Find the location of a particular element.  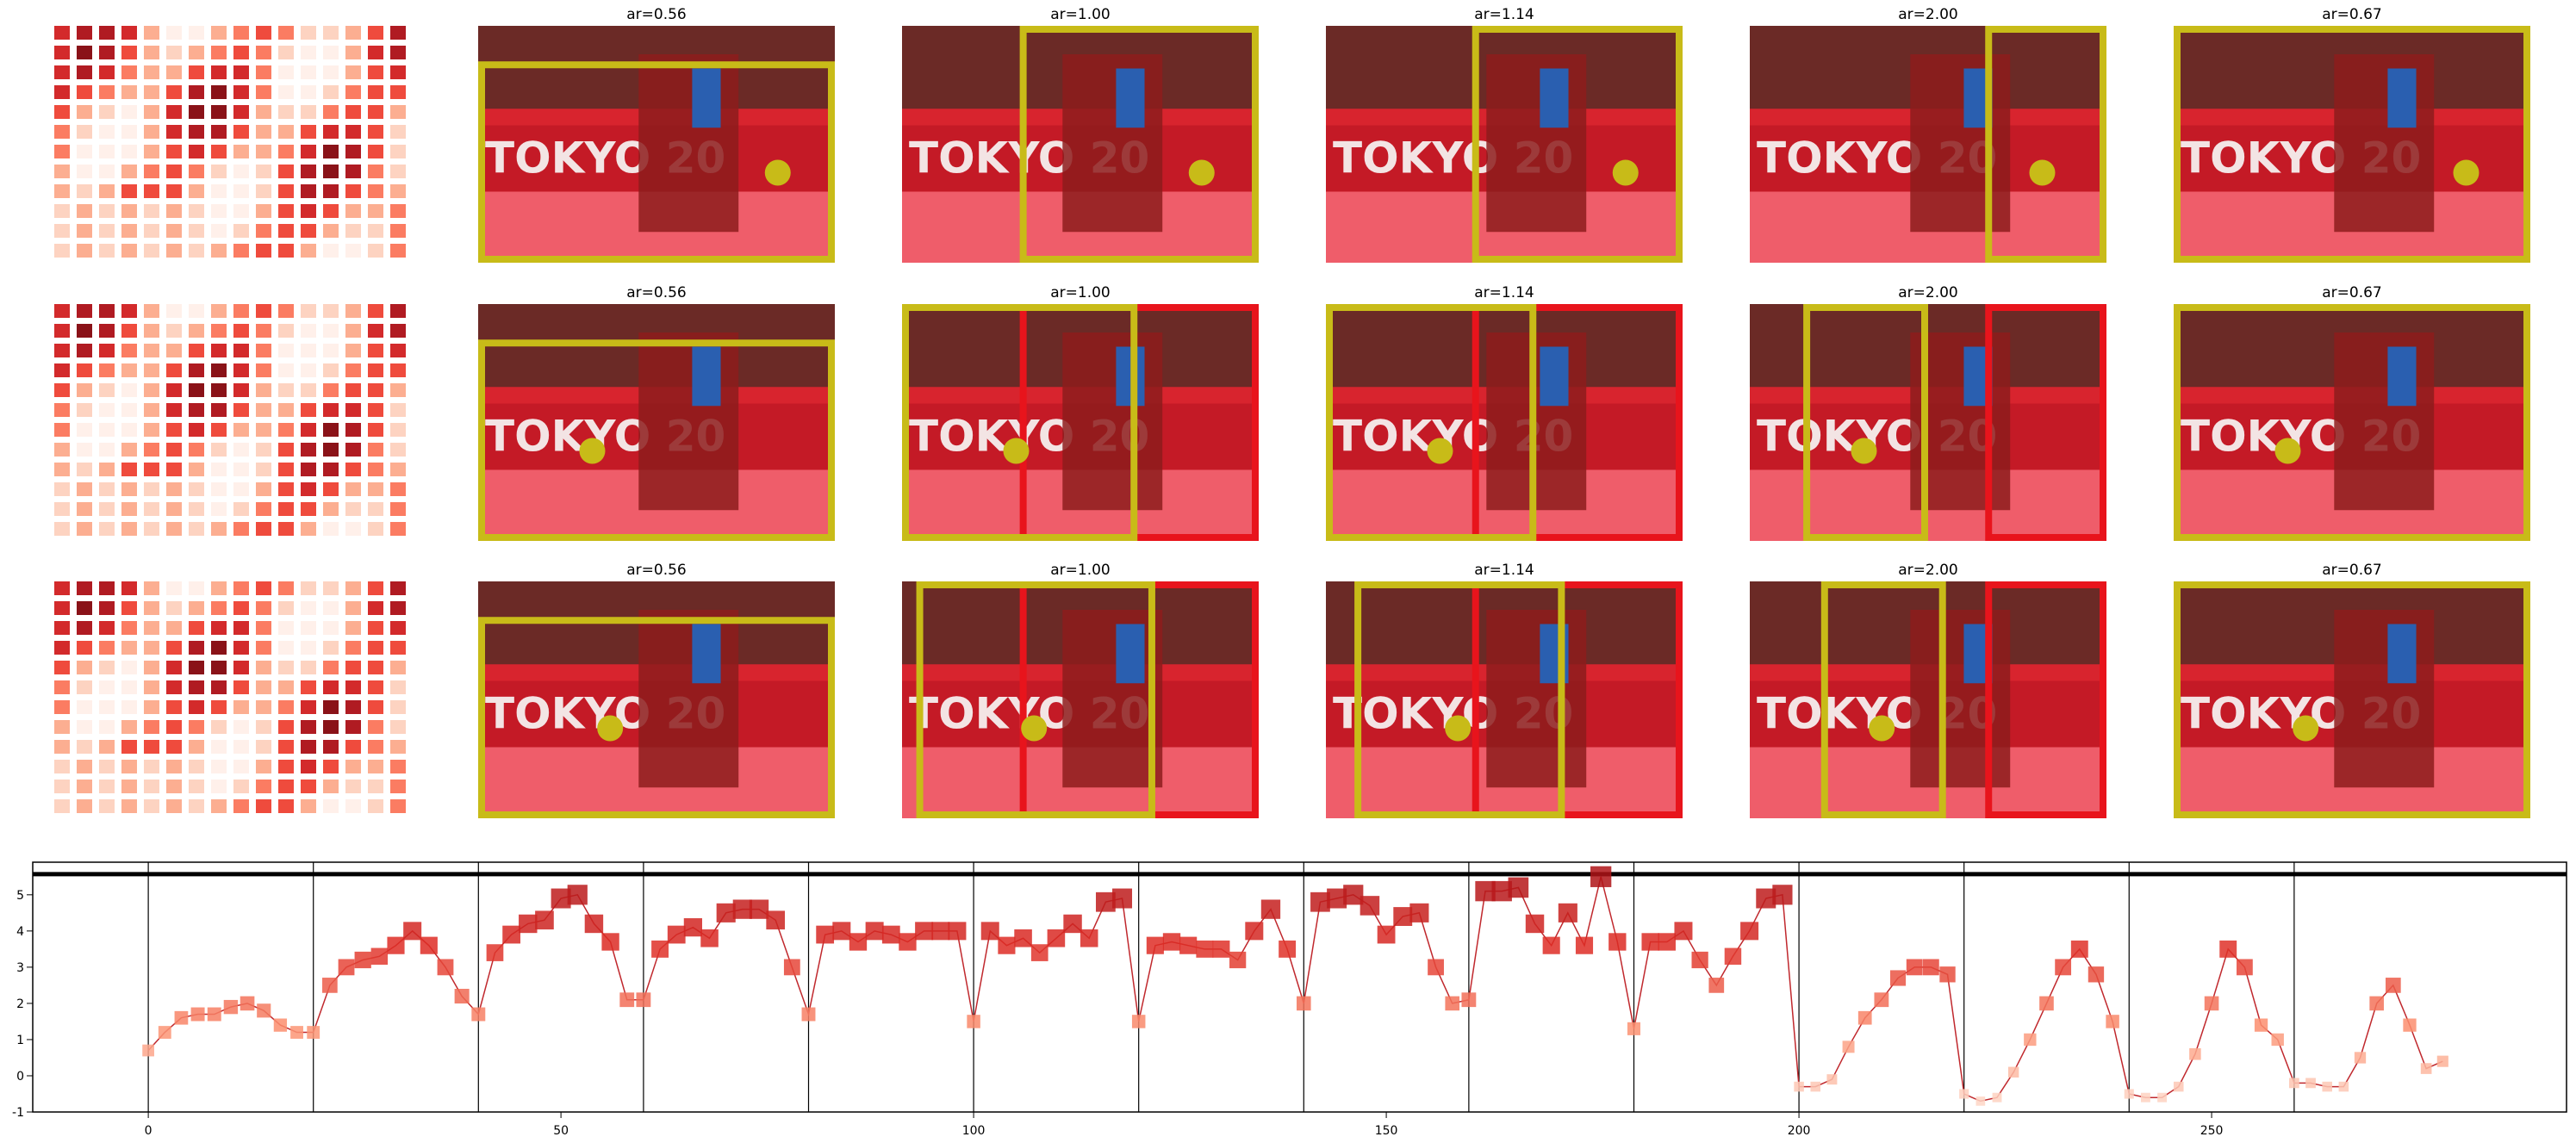

y-tick-label: 1 is located at coordinates (20, 1040).